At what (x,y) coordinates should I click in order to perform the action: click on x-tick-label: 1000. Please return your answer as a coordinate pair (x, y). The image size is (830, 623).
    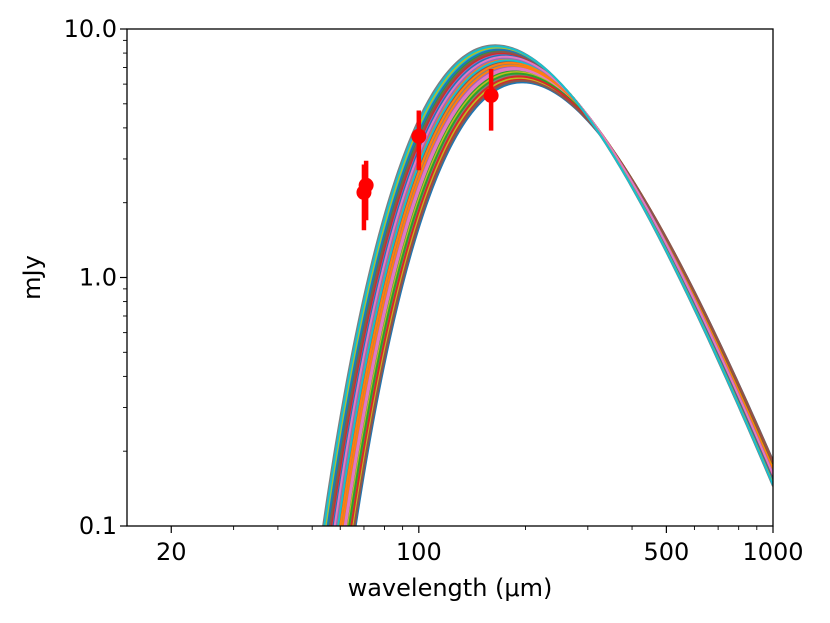
    Looking at the image, I should click on (772, 552).